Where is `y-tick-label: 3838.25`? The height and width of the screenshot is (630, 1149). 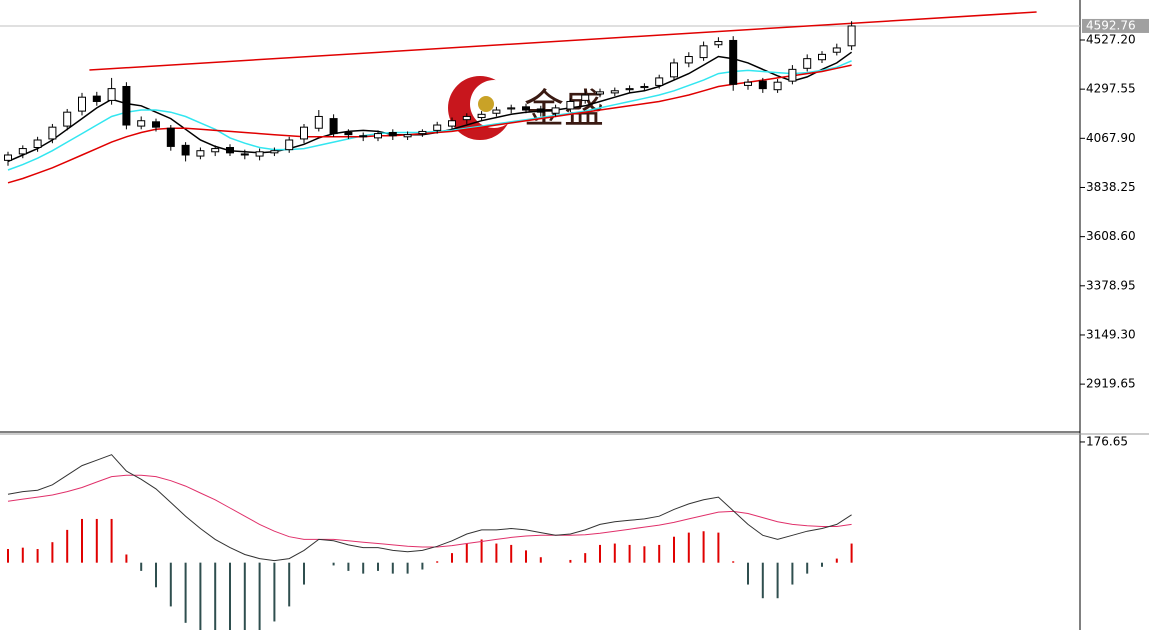
y-tick-label: 3838.25 is located at coordinates (1111, 187).